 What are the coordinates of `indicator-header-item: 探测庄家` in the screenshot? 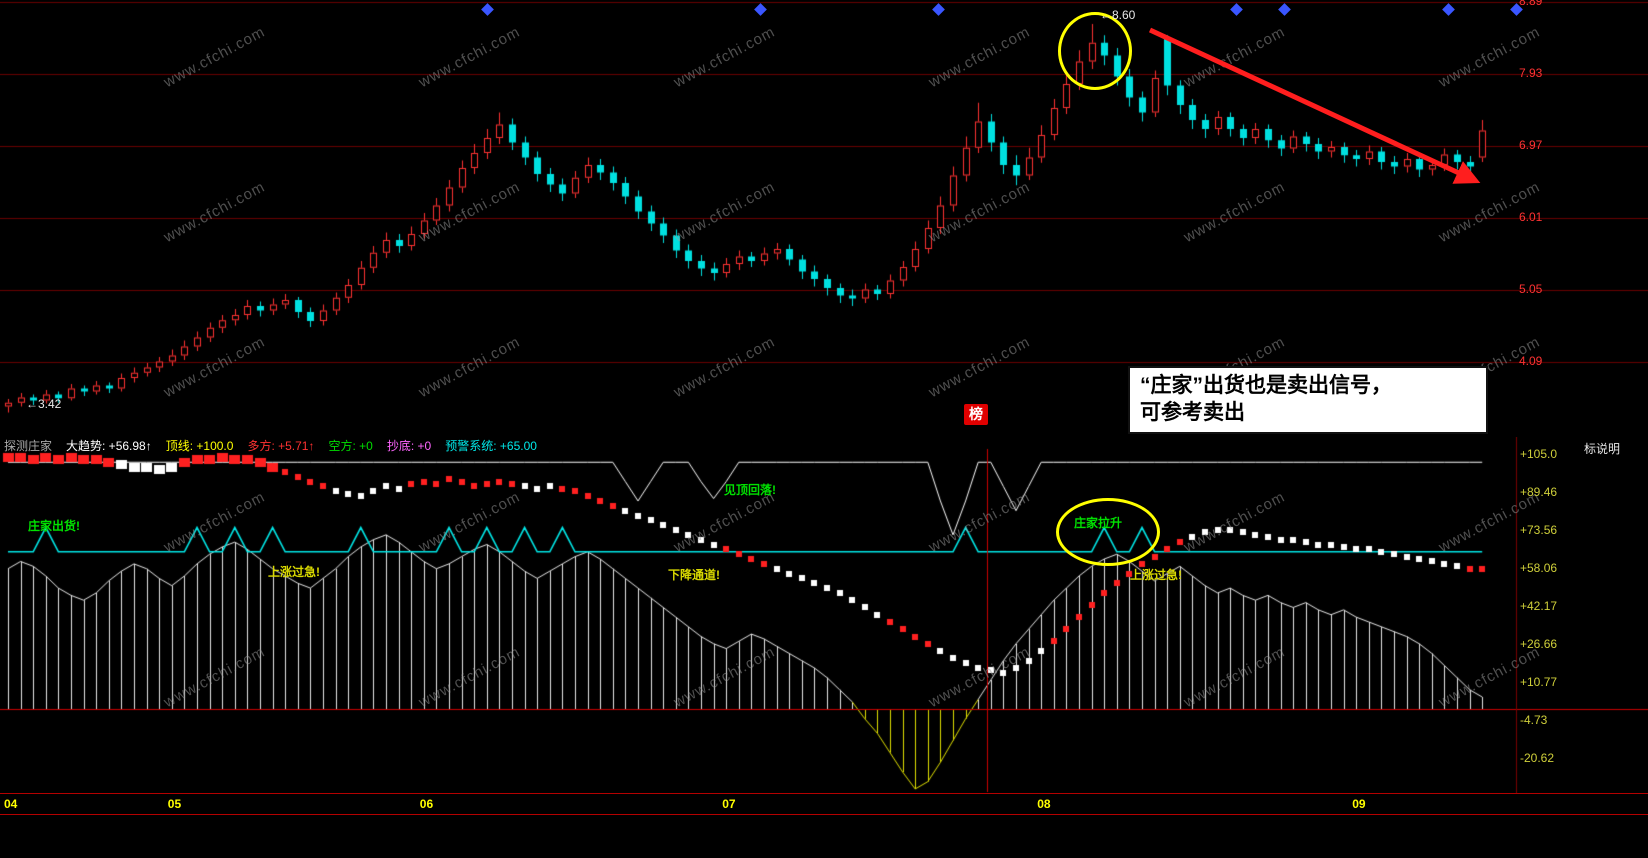 It's located at (28, 446).